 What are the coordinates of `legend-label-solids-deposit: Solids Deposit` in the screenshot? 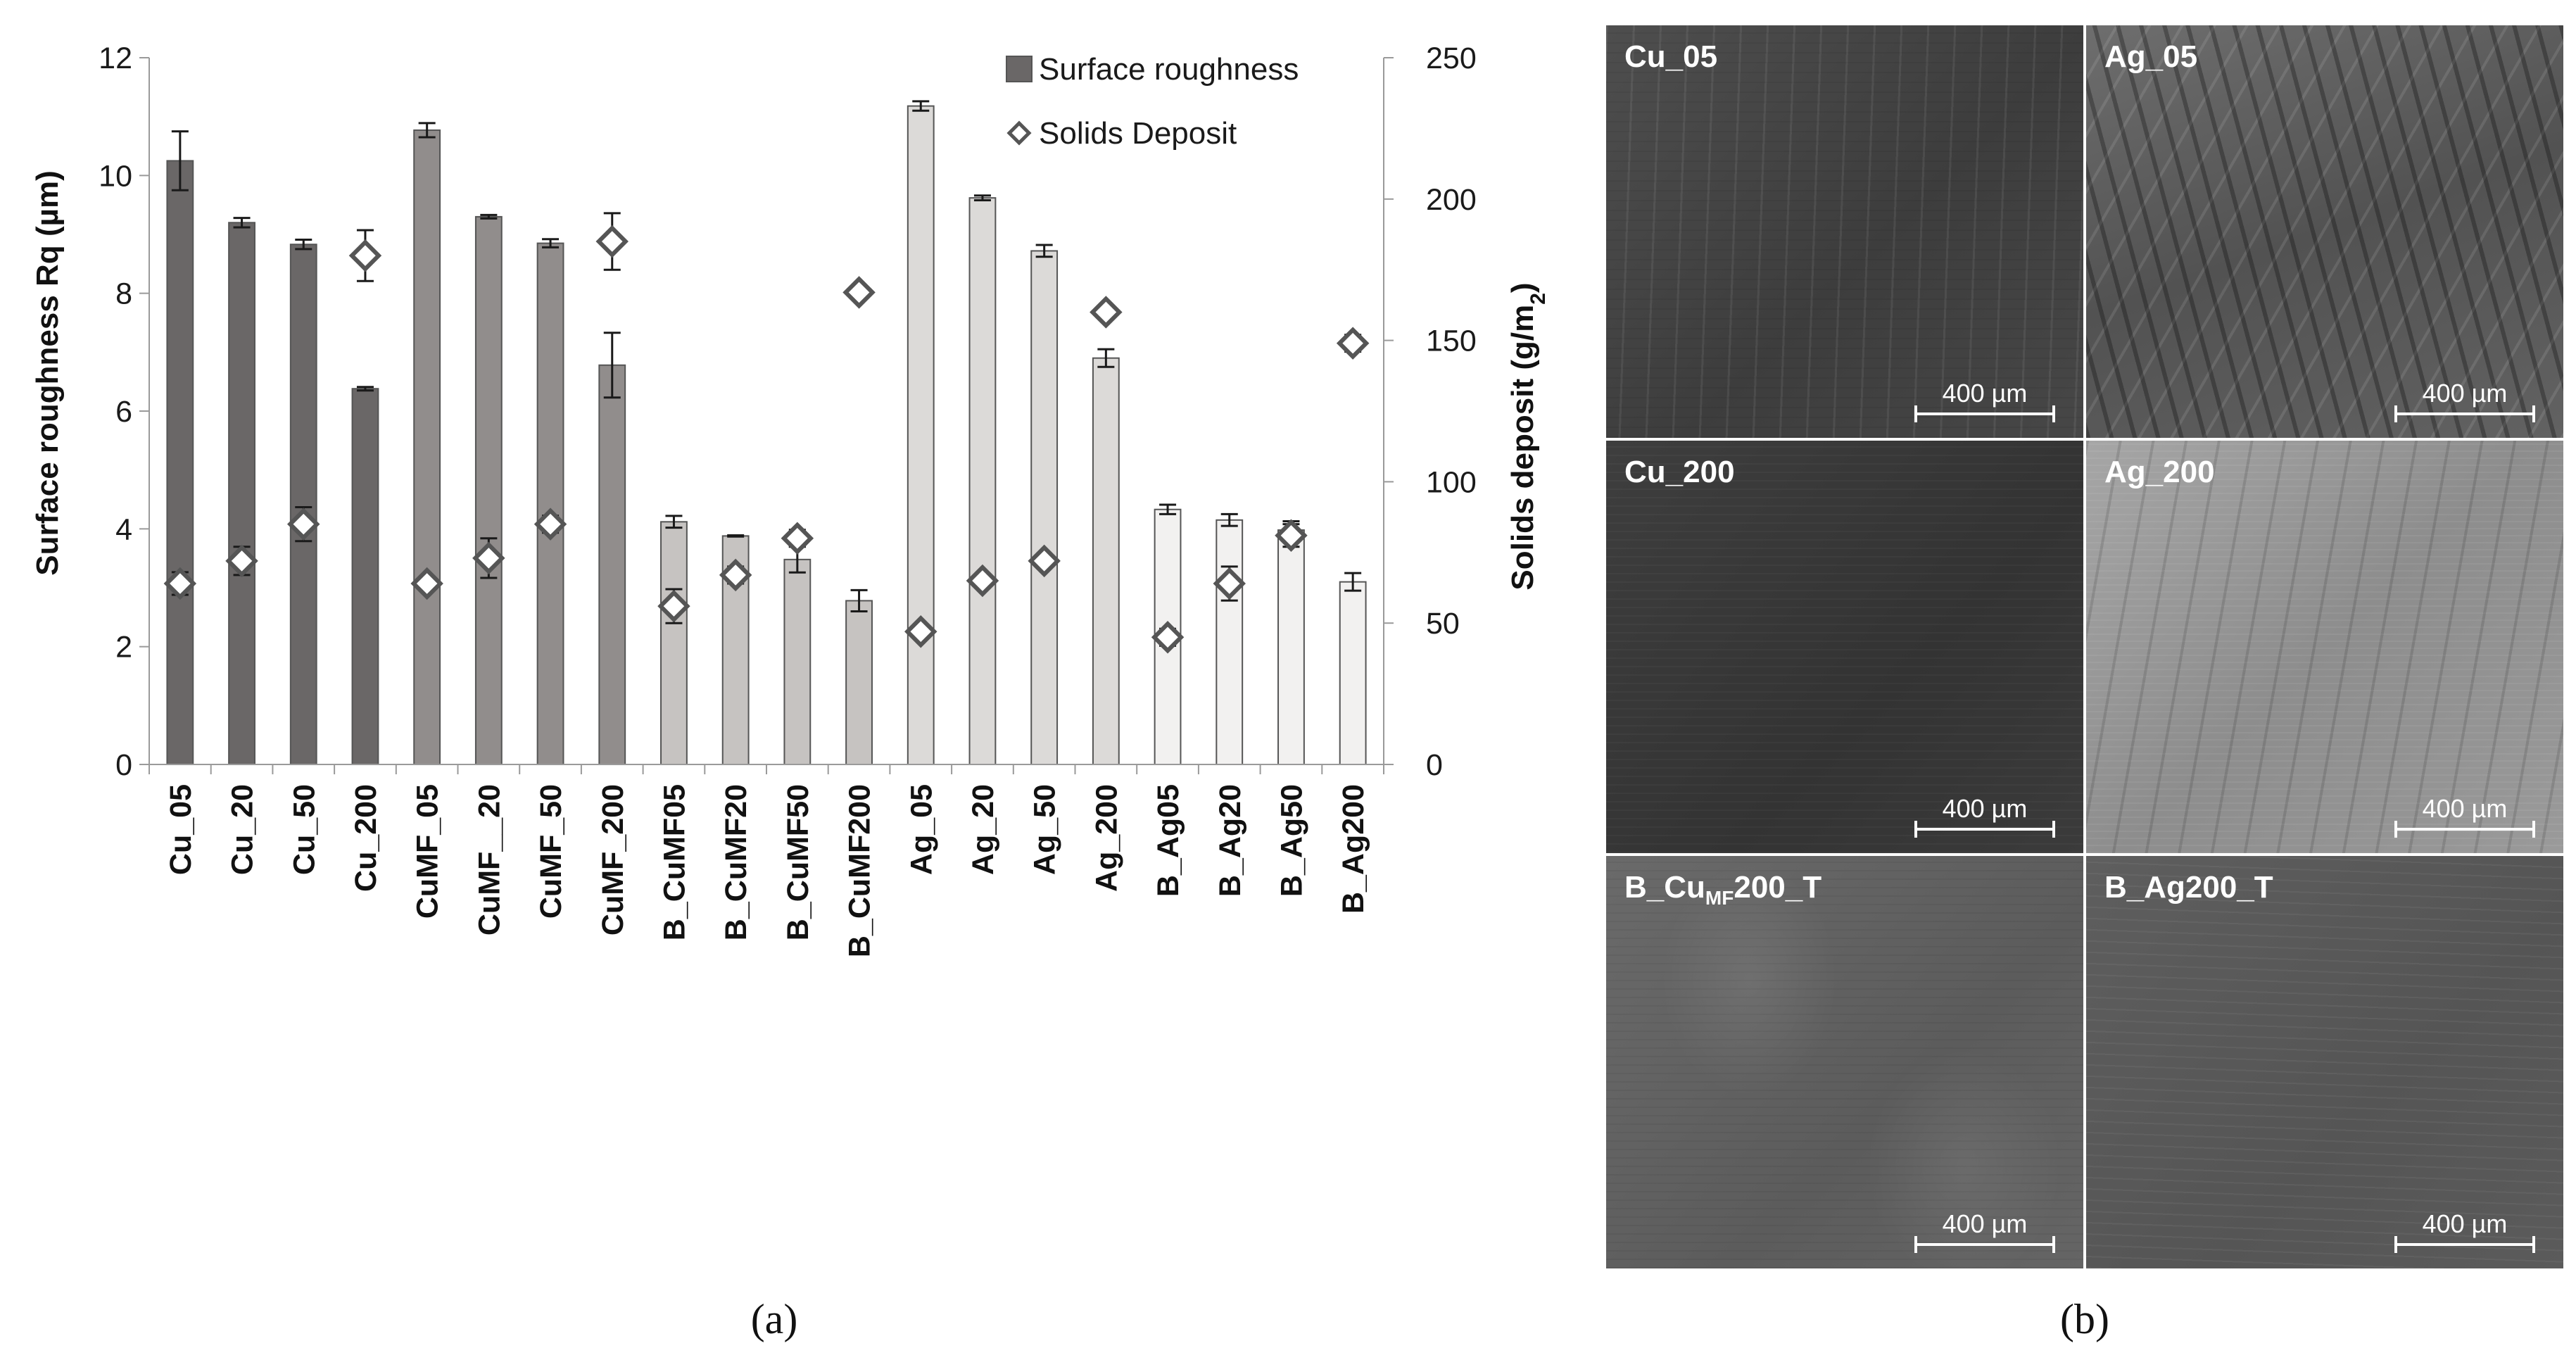 It's located at (1138, 133).